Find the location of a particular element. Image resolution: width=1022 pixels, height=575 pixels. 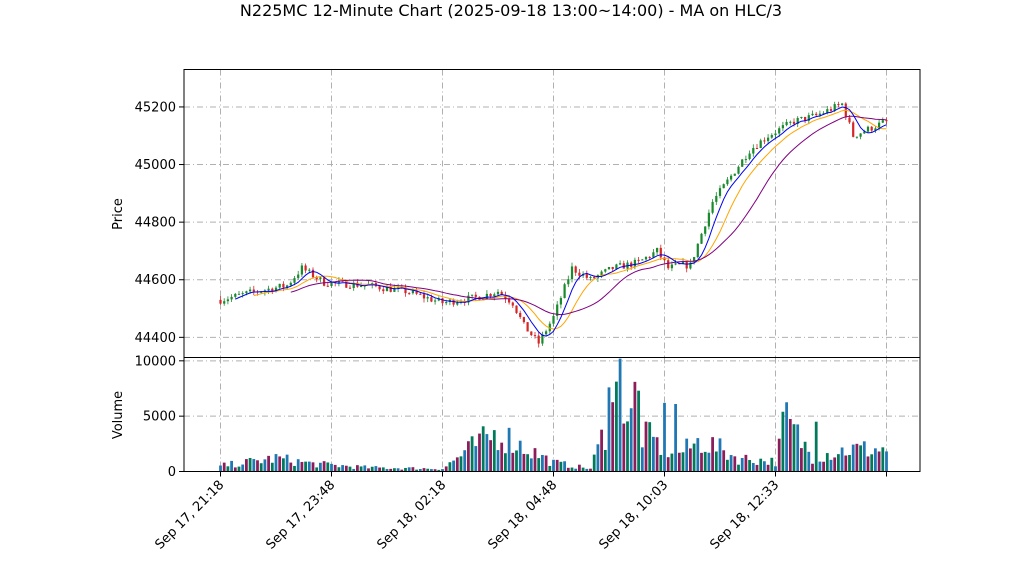

y-tick-label: 44800 is located at coordinates (155, 223).